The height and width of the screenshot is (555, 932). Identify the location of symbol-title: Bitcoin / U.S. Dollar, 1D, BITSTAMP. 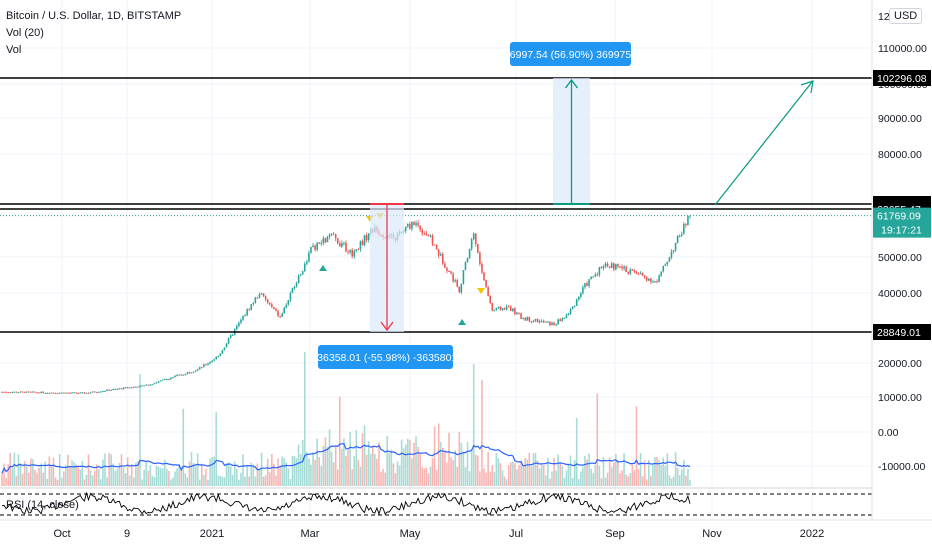
(94, 16).